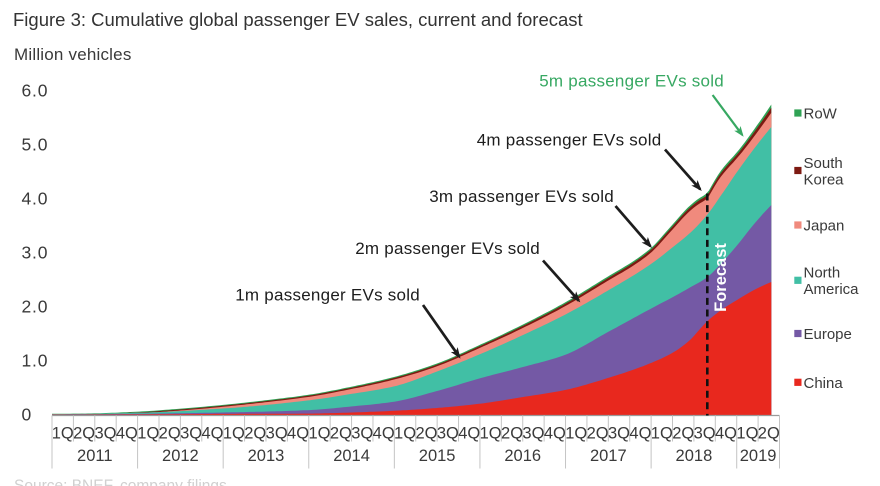 This screenshot has height=486, width=880. Describe the element at coordinates (35, 145) in the screenshot. I see `svg-text: 5.0` at that location.